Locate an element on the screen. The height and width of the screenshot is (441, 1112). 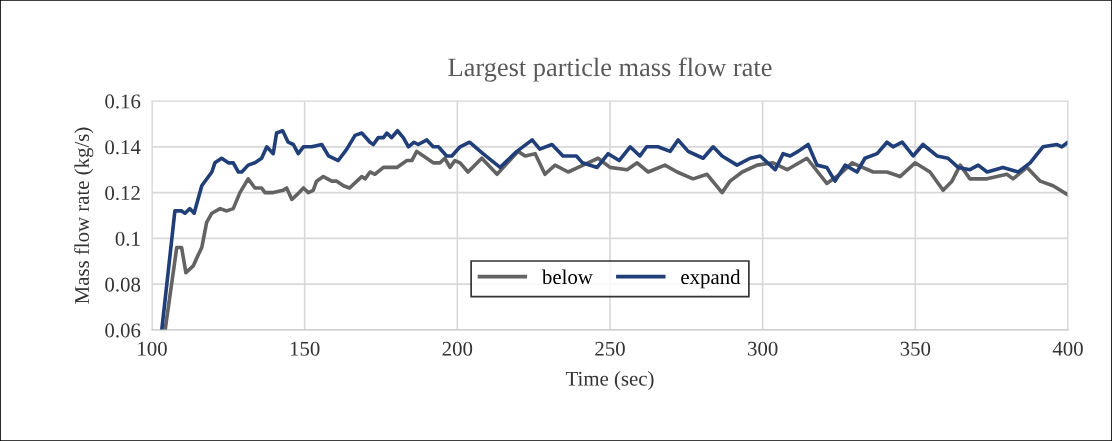
x-axis-title: Time (sec) is located at coordinates (609, 381).